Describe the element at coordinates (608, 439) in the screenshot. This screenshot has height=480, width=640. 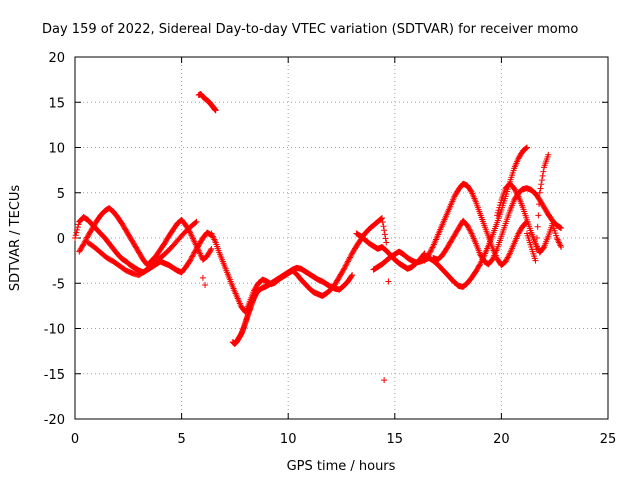
I see `x-tick-label: 25` at that location.